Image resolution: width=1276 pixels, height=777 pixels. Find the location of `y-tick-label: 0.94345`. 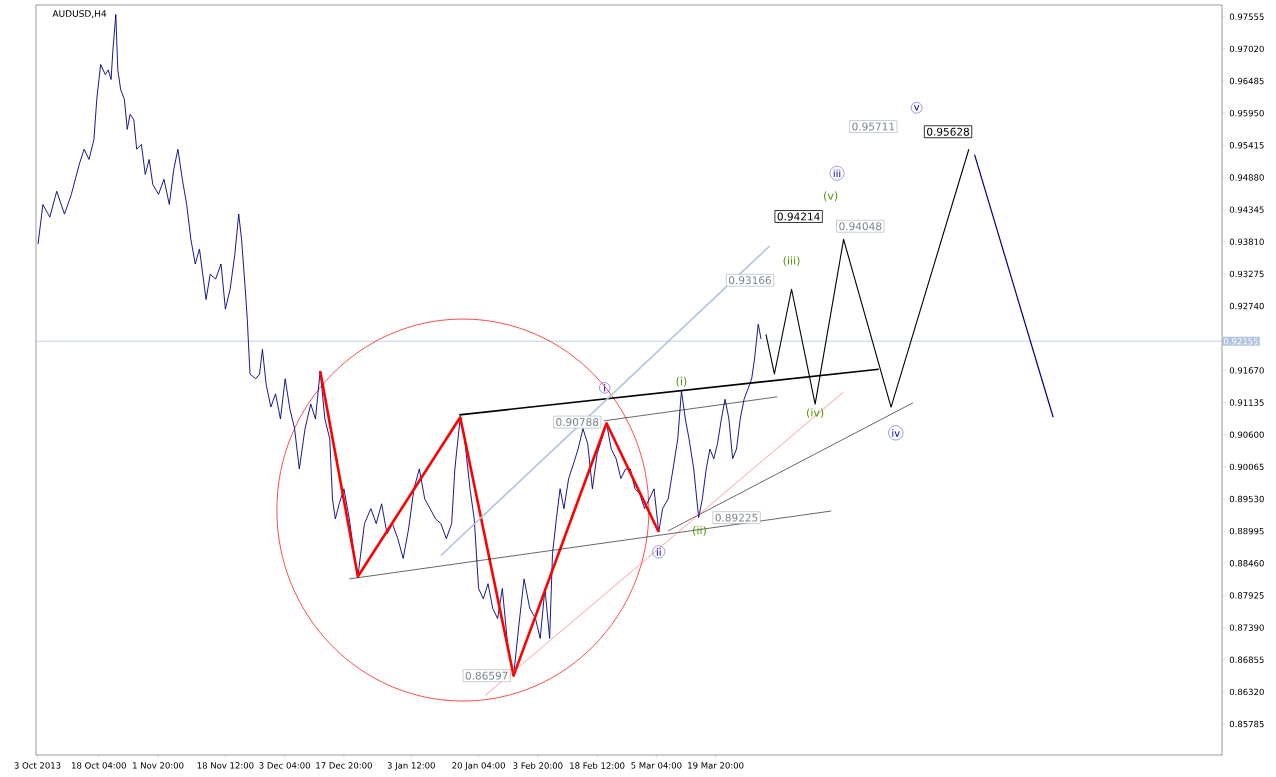

y-tick-label: 0.94345 is located at coordinates (1246, 209).